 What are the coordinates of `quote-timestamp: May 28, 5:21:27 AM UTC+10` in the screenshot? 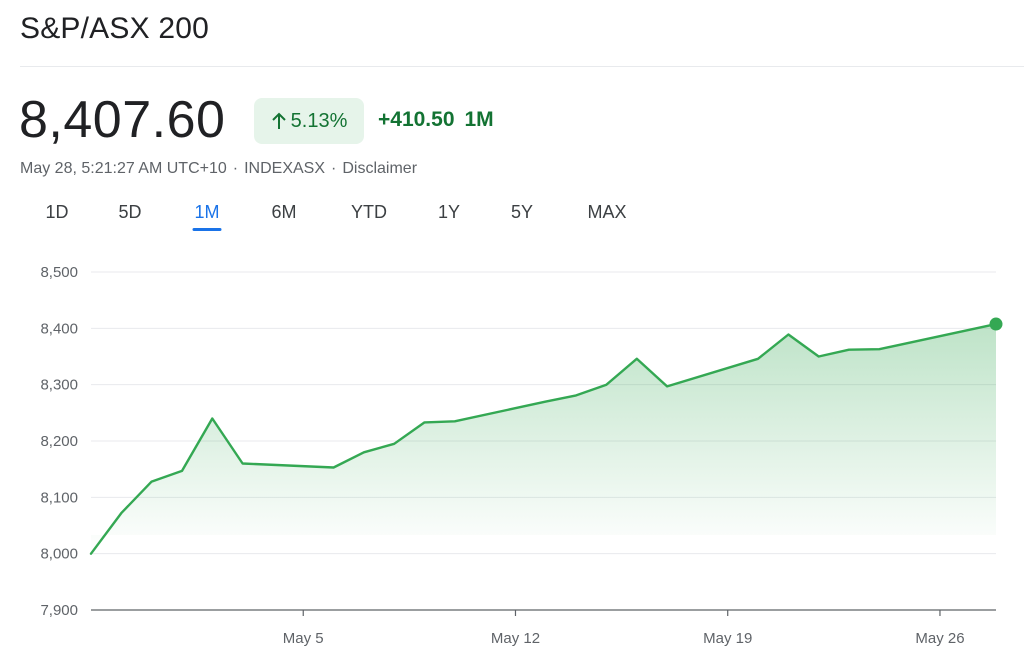 It's located at (123, 168).